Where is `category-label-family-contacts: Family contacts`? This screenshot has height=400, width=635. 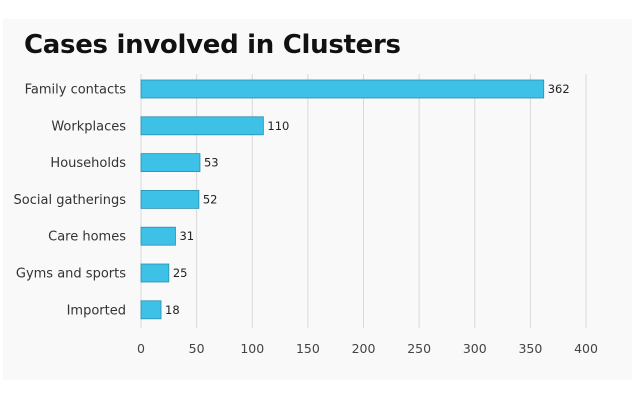
category-label-family-contacts: Family contacts is located at coordinates (76, 90).